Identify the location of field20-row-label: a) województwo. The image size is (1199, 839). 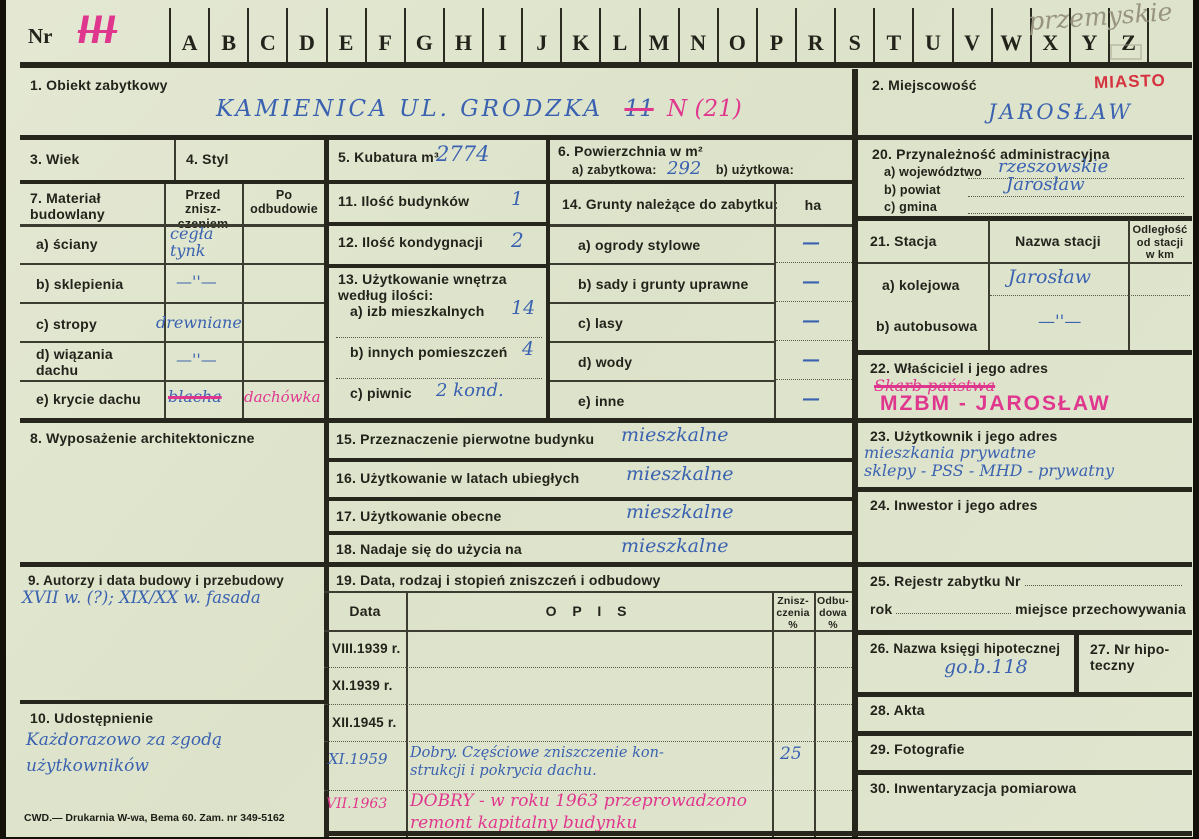
(933, 172).